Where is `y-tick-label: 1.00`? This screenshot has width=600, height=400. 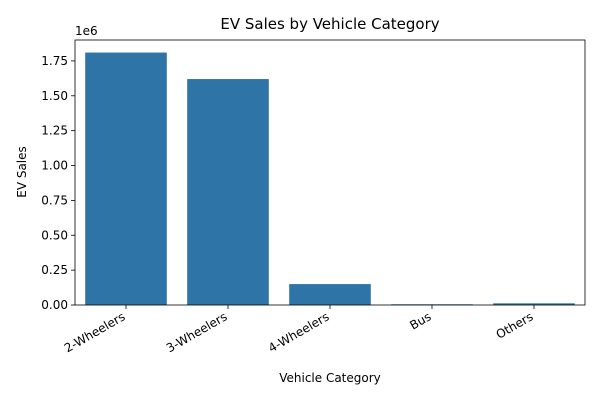
y-tick-label: 1.00 is located at coordinates (54, 166).